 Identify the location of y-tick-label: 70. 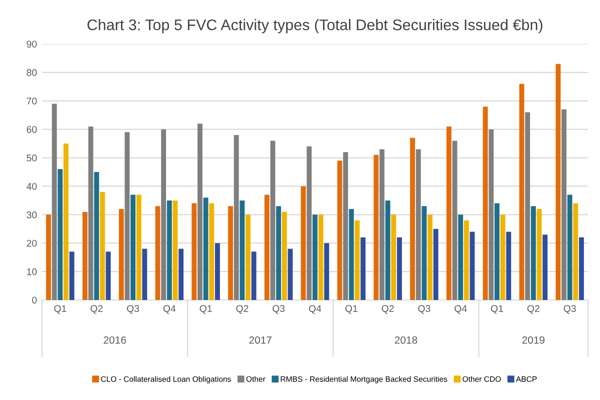
(31, 101).